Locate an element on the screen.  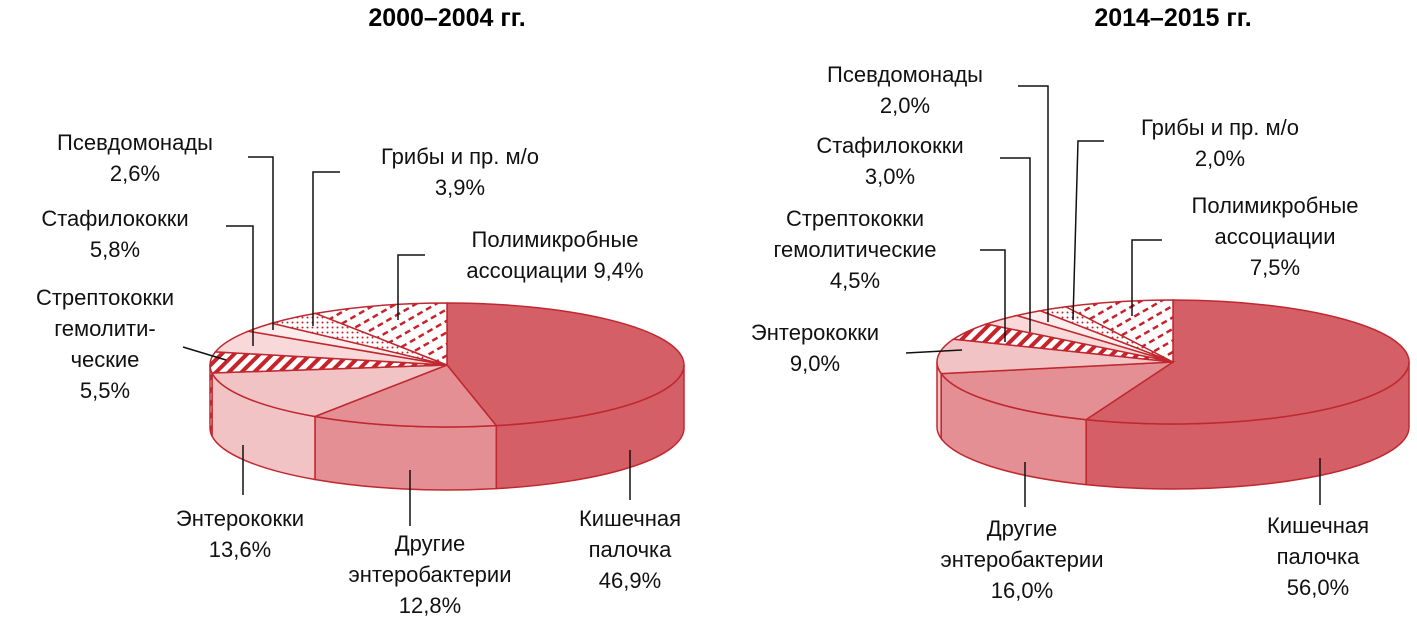
chart-title: 2014–2015 гг. is located at coordinates (1173, 18).